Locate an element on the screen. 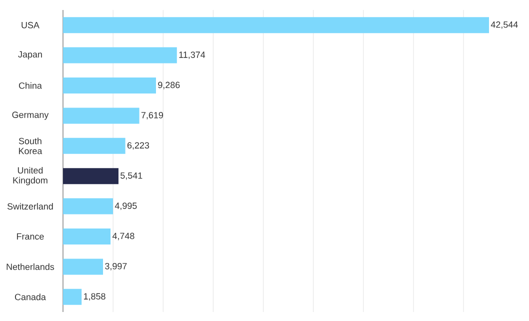 The height and width of the screenshot is (321, 529). data-label: 4,748 is located at coordinates (123, 236).